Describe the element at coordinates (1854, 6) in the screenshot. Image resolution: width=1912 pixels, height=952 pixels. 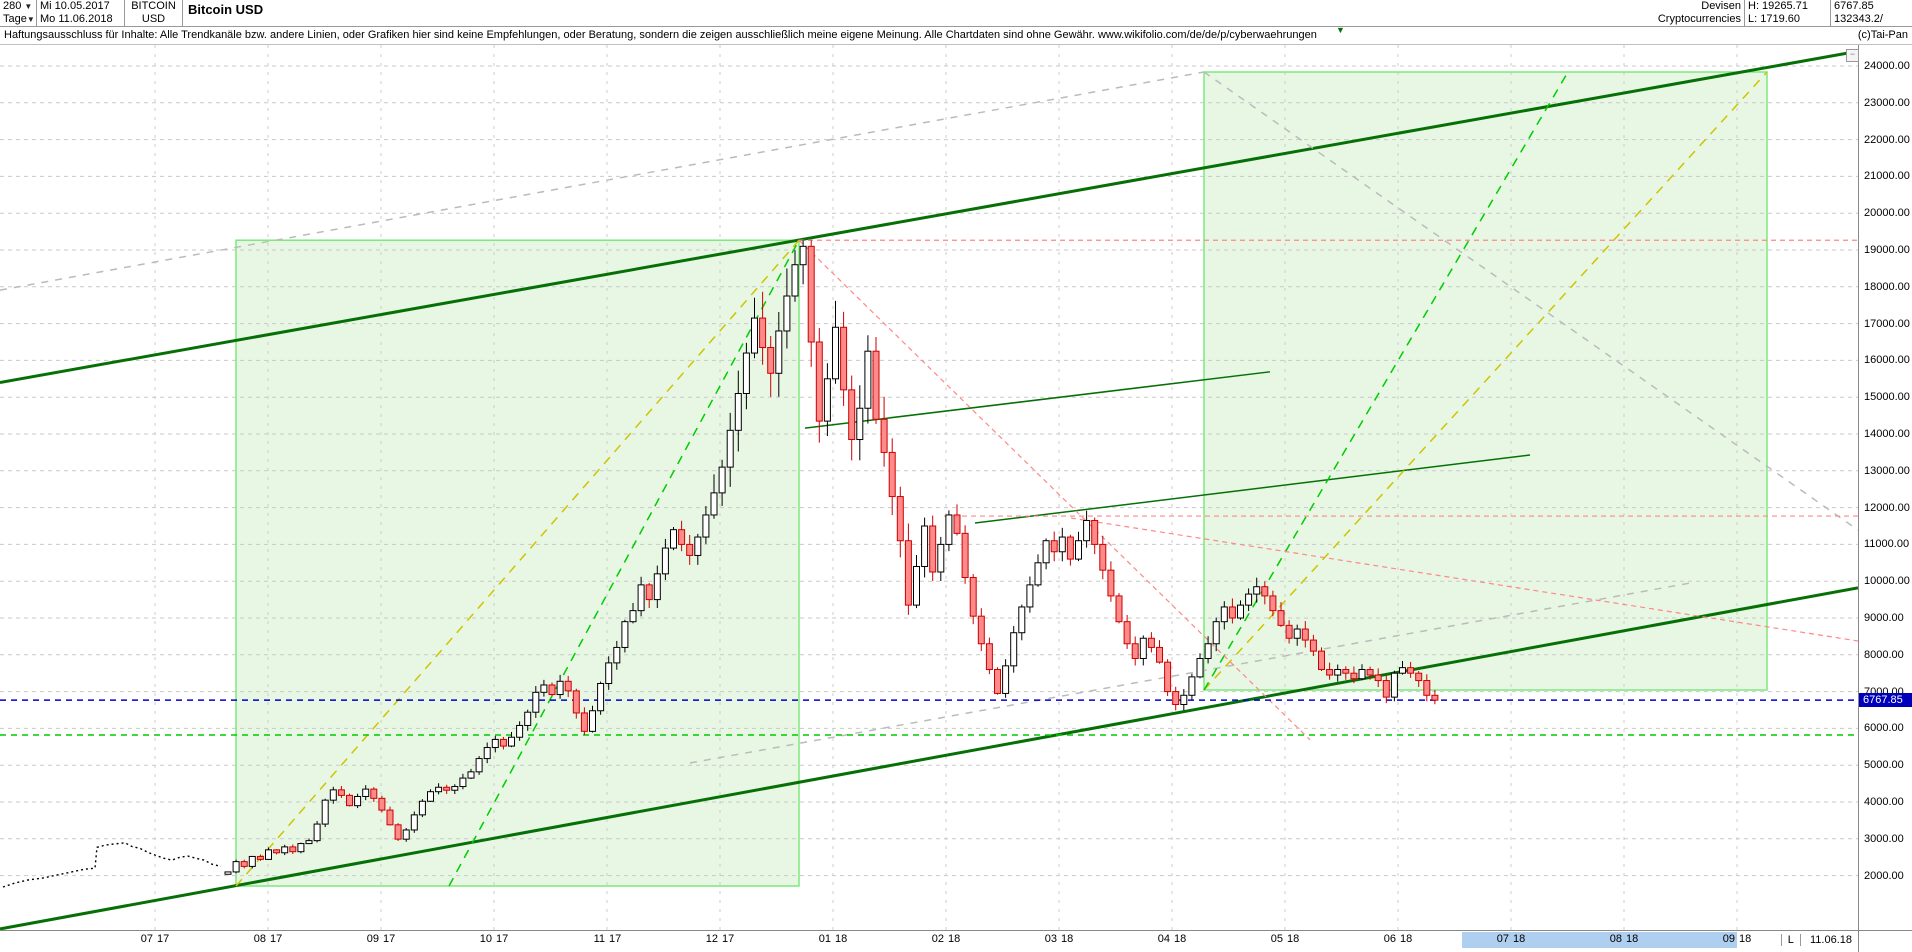
I see `last-price: 6767.85` at that location.